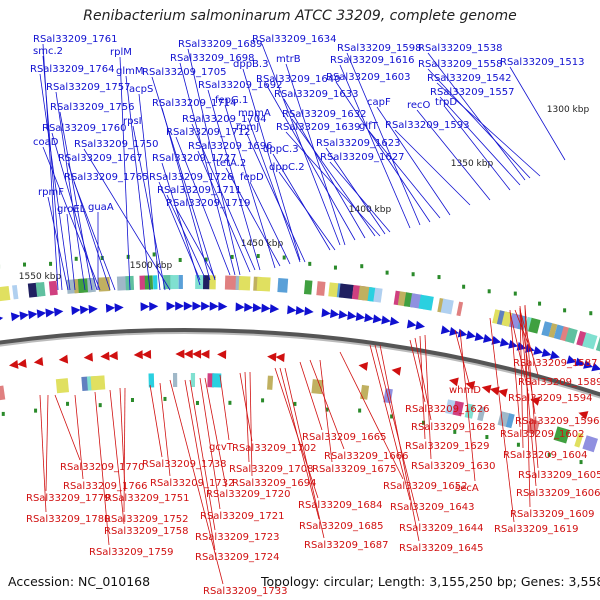 This screenshot has width=600, height=600. What do you see at coordinates (281, 149) in the screenshot?
I see `forward-gene-label: dppC.3` at bounding box center [281, 149].